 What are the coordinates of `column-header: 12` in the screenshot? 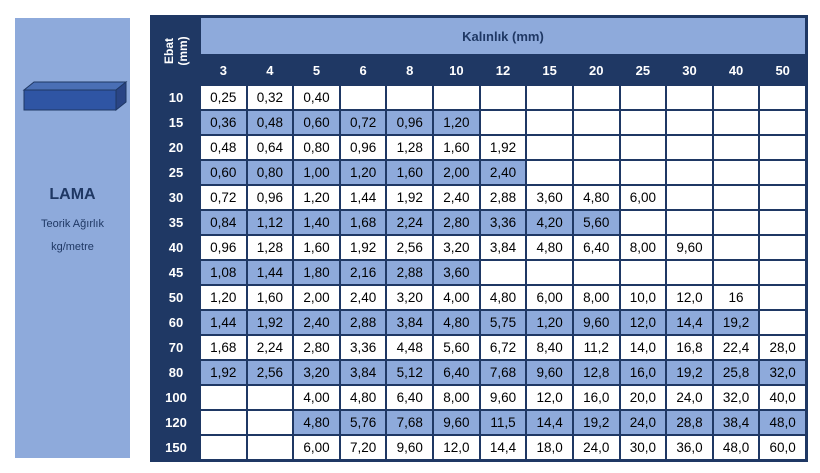 It's located at (503, 70).